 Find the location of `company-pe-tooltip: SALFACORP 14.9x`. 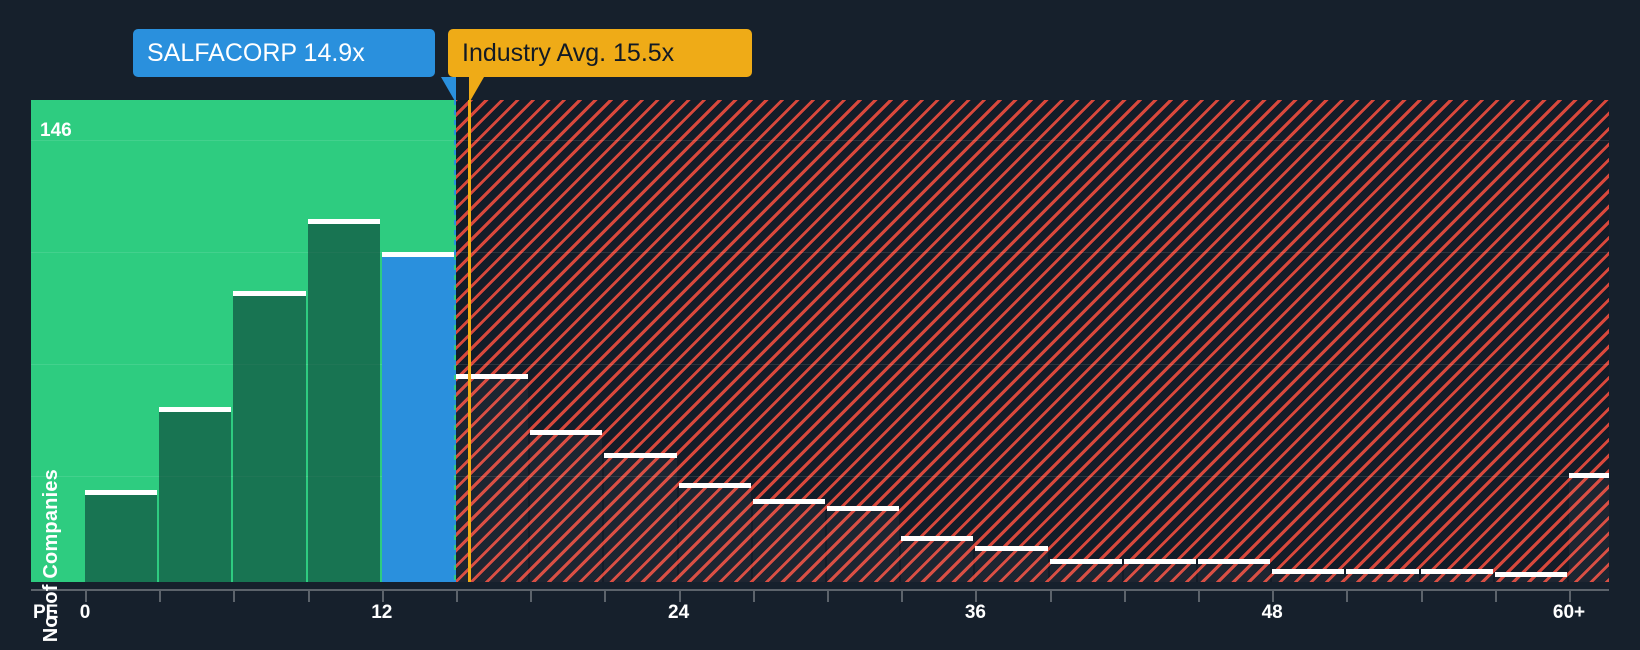

company-pe-tooltip: SALFACORP 14.9x is located at coordinates (284, 53).